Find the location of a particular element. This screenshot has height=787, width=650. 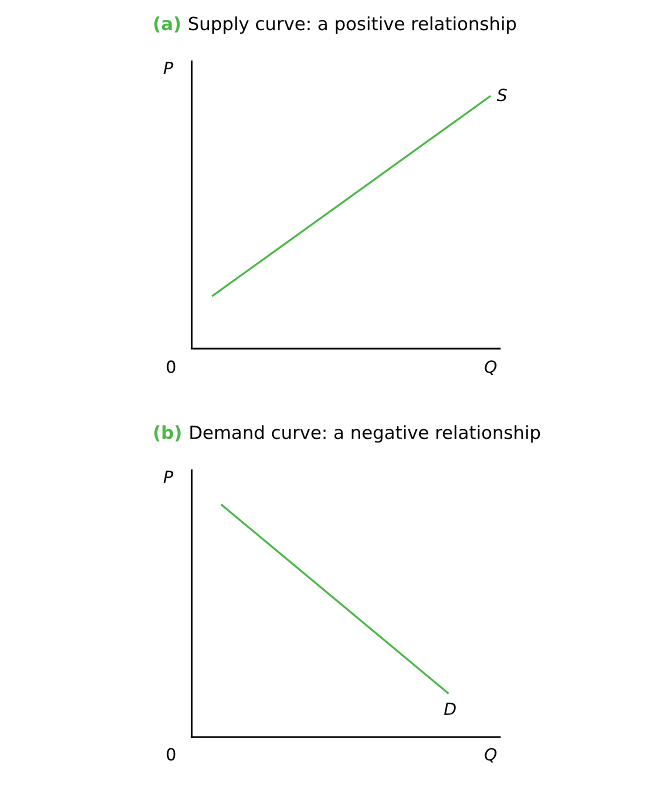

series-label: D is located at coordinates (450, 708).